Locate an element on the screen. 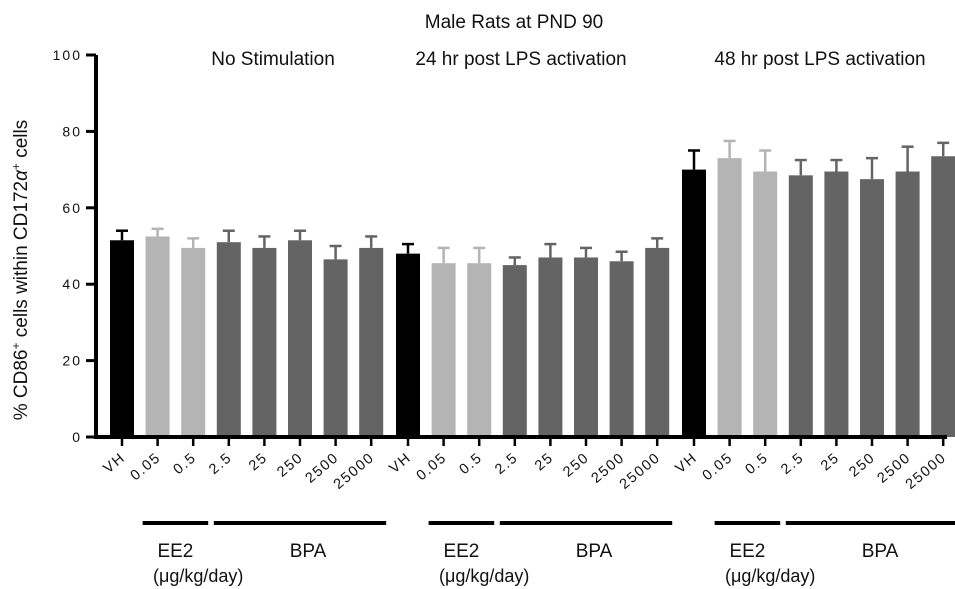 The width and height of the screenshot is (955, 589). y-tick-label: 40 is located at coordinates (72, 284).